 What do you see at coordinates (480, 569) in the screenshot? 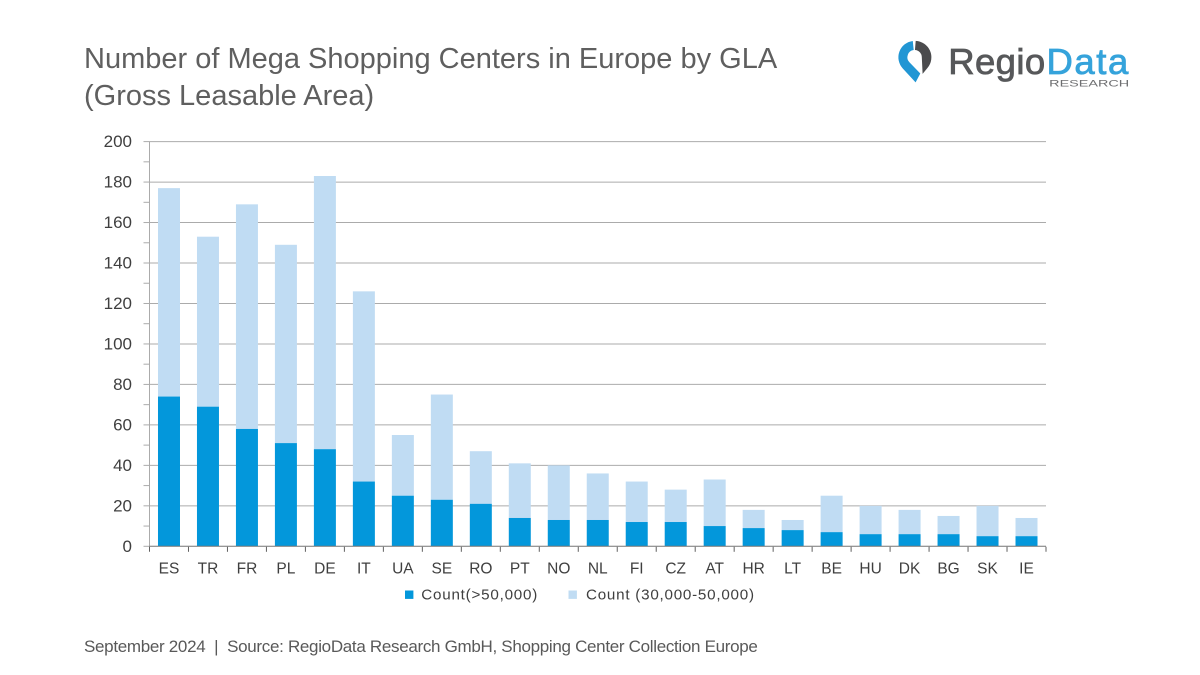
I see `svg-text: RO` at bounding box center [480, 569].